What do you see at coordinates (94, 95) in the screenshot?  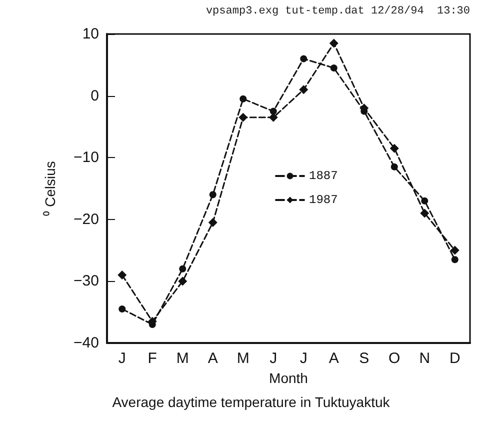 I see `y-tick-label: 0` at bounding box center [94, 95].